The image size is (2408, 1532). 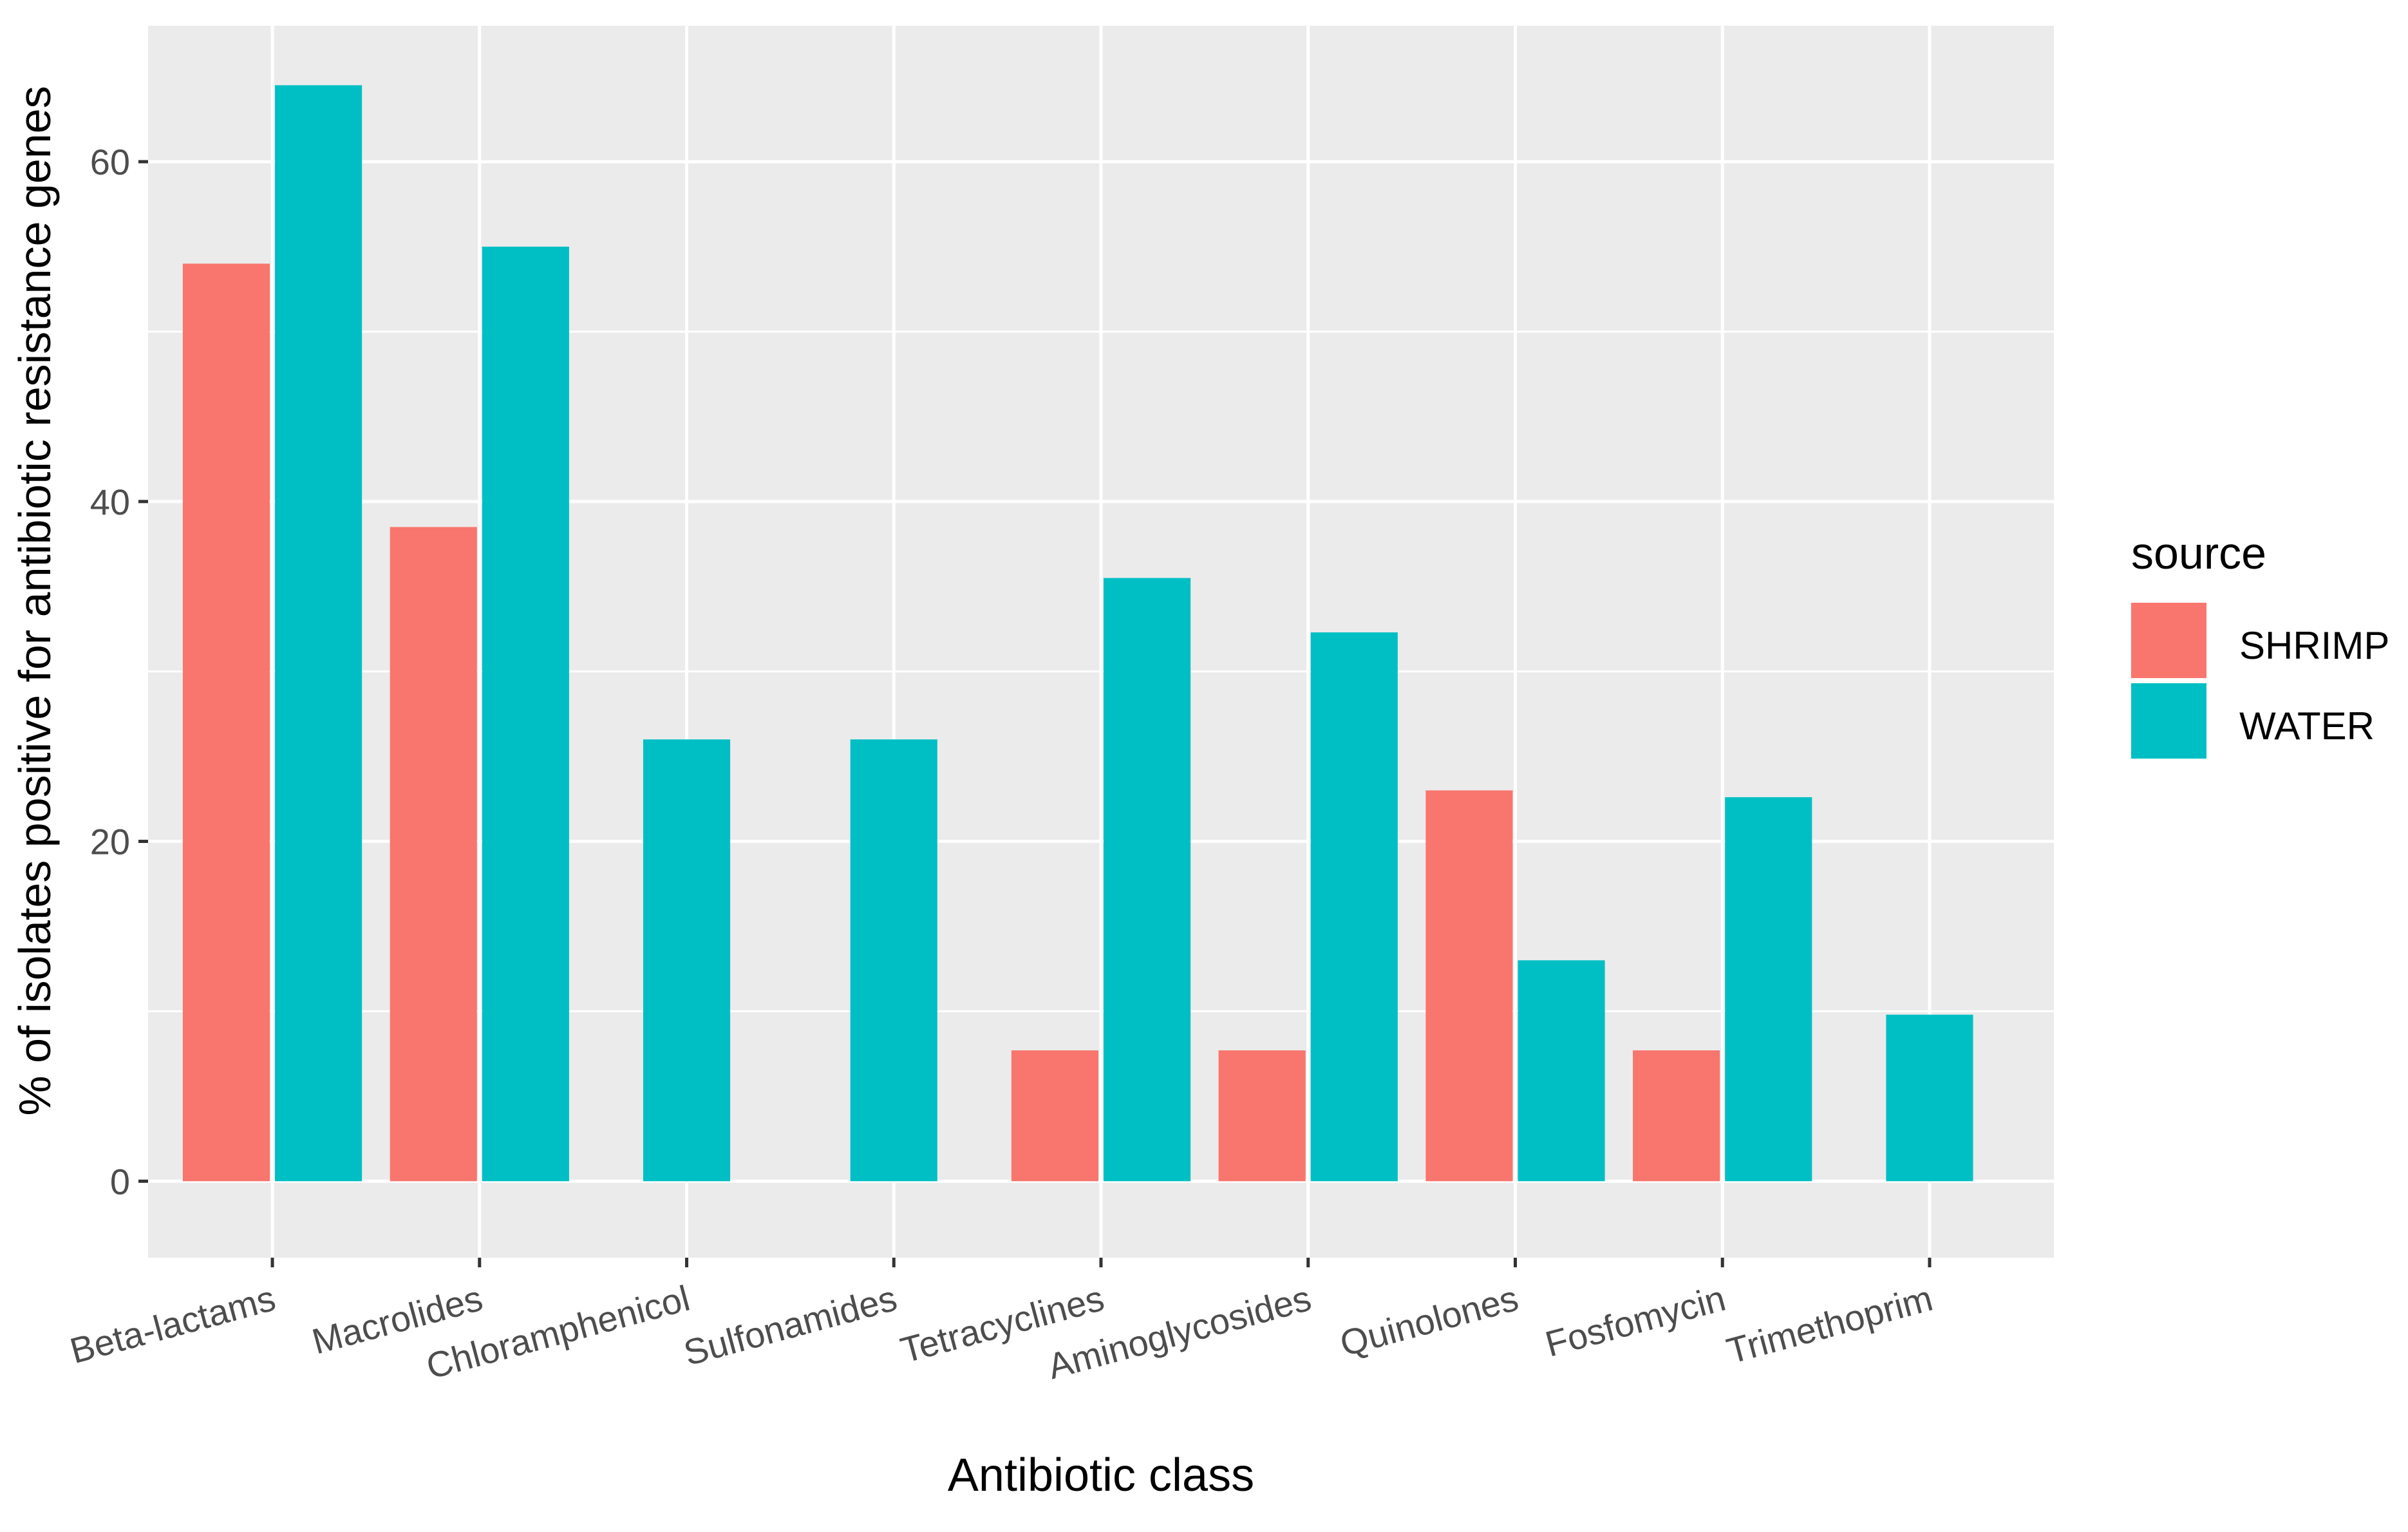 What do you see at coordinates (110, 502) in the screenshot?
I see `y-tick-label: 40` at bounding box center [110, 502].